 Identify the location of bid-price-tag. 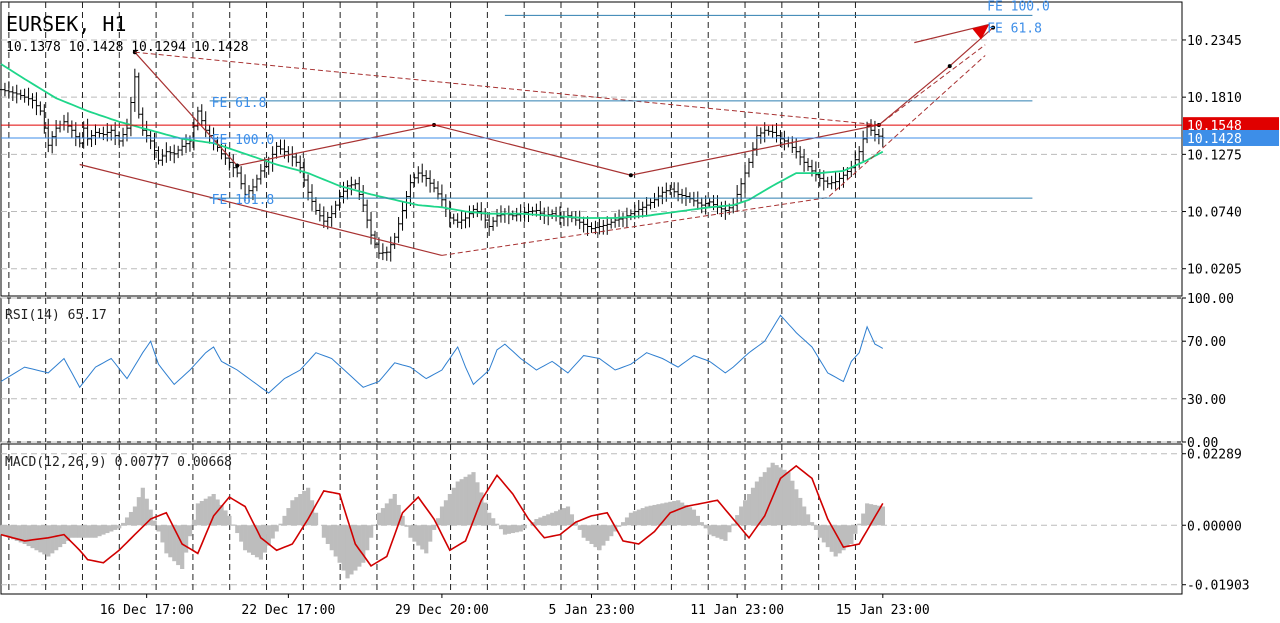
(1231, 125).